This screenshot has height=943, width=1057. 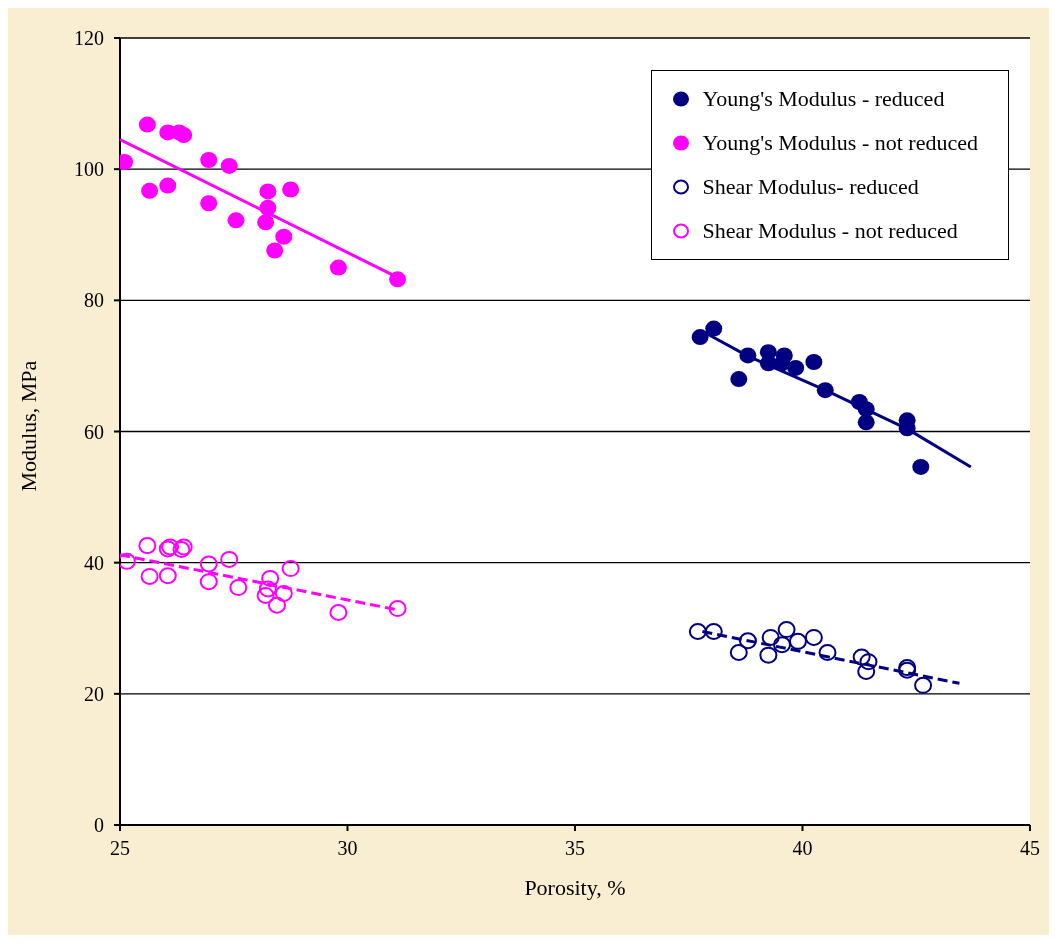 What do you see at coordinates (575, 848) in the screenshot?
I see `x-tick-label: 35` at bounding box center [575, 848].